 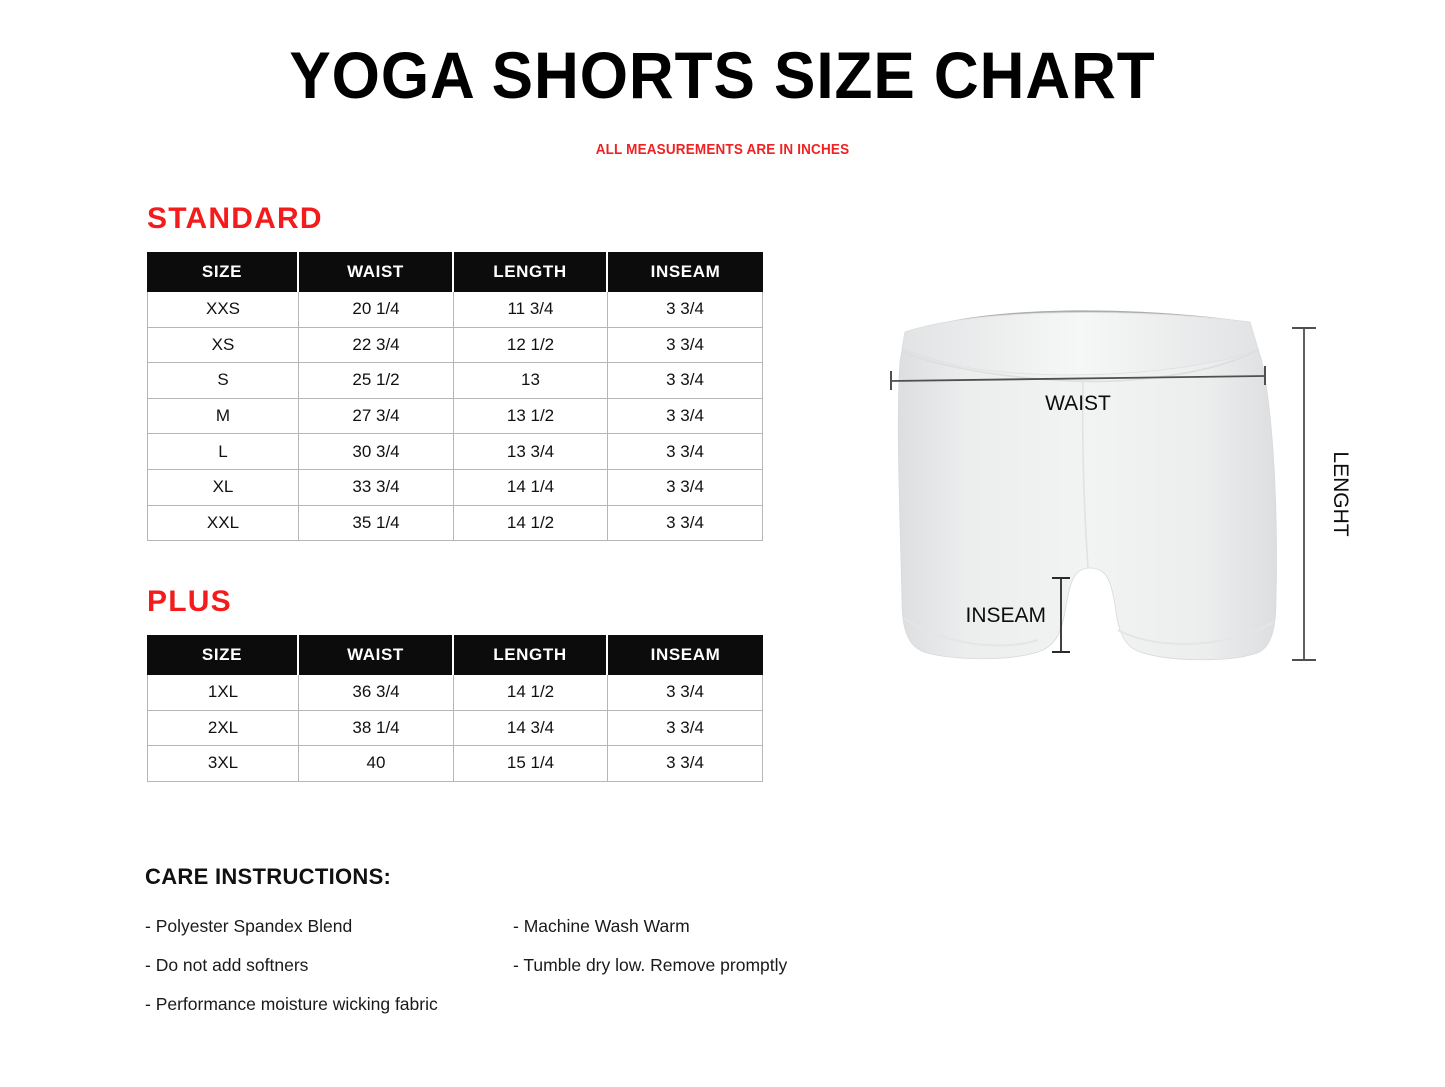 I want to click on cell-length: 14 3/4, so click(x=531, y=728).